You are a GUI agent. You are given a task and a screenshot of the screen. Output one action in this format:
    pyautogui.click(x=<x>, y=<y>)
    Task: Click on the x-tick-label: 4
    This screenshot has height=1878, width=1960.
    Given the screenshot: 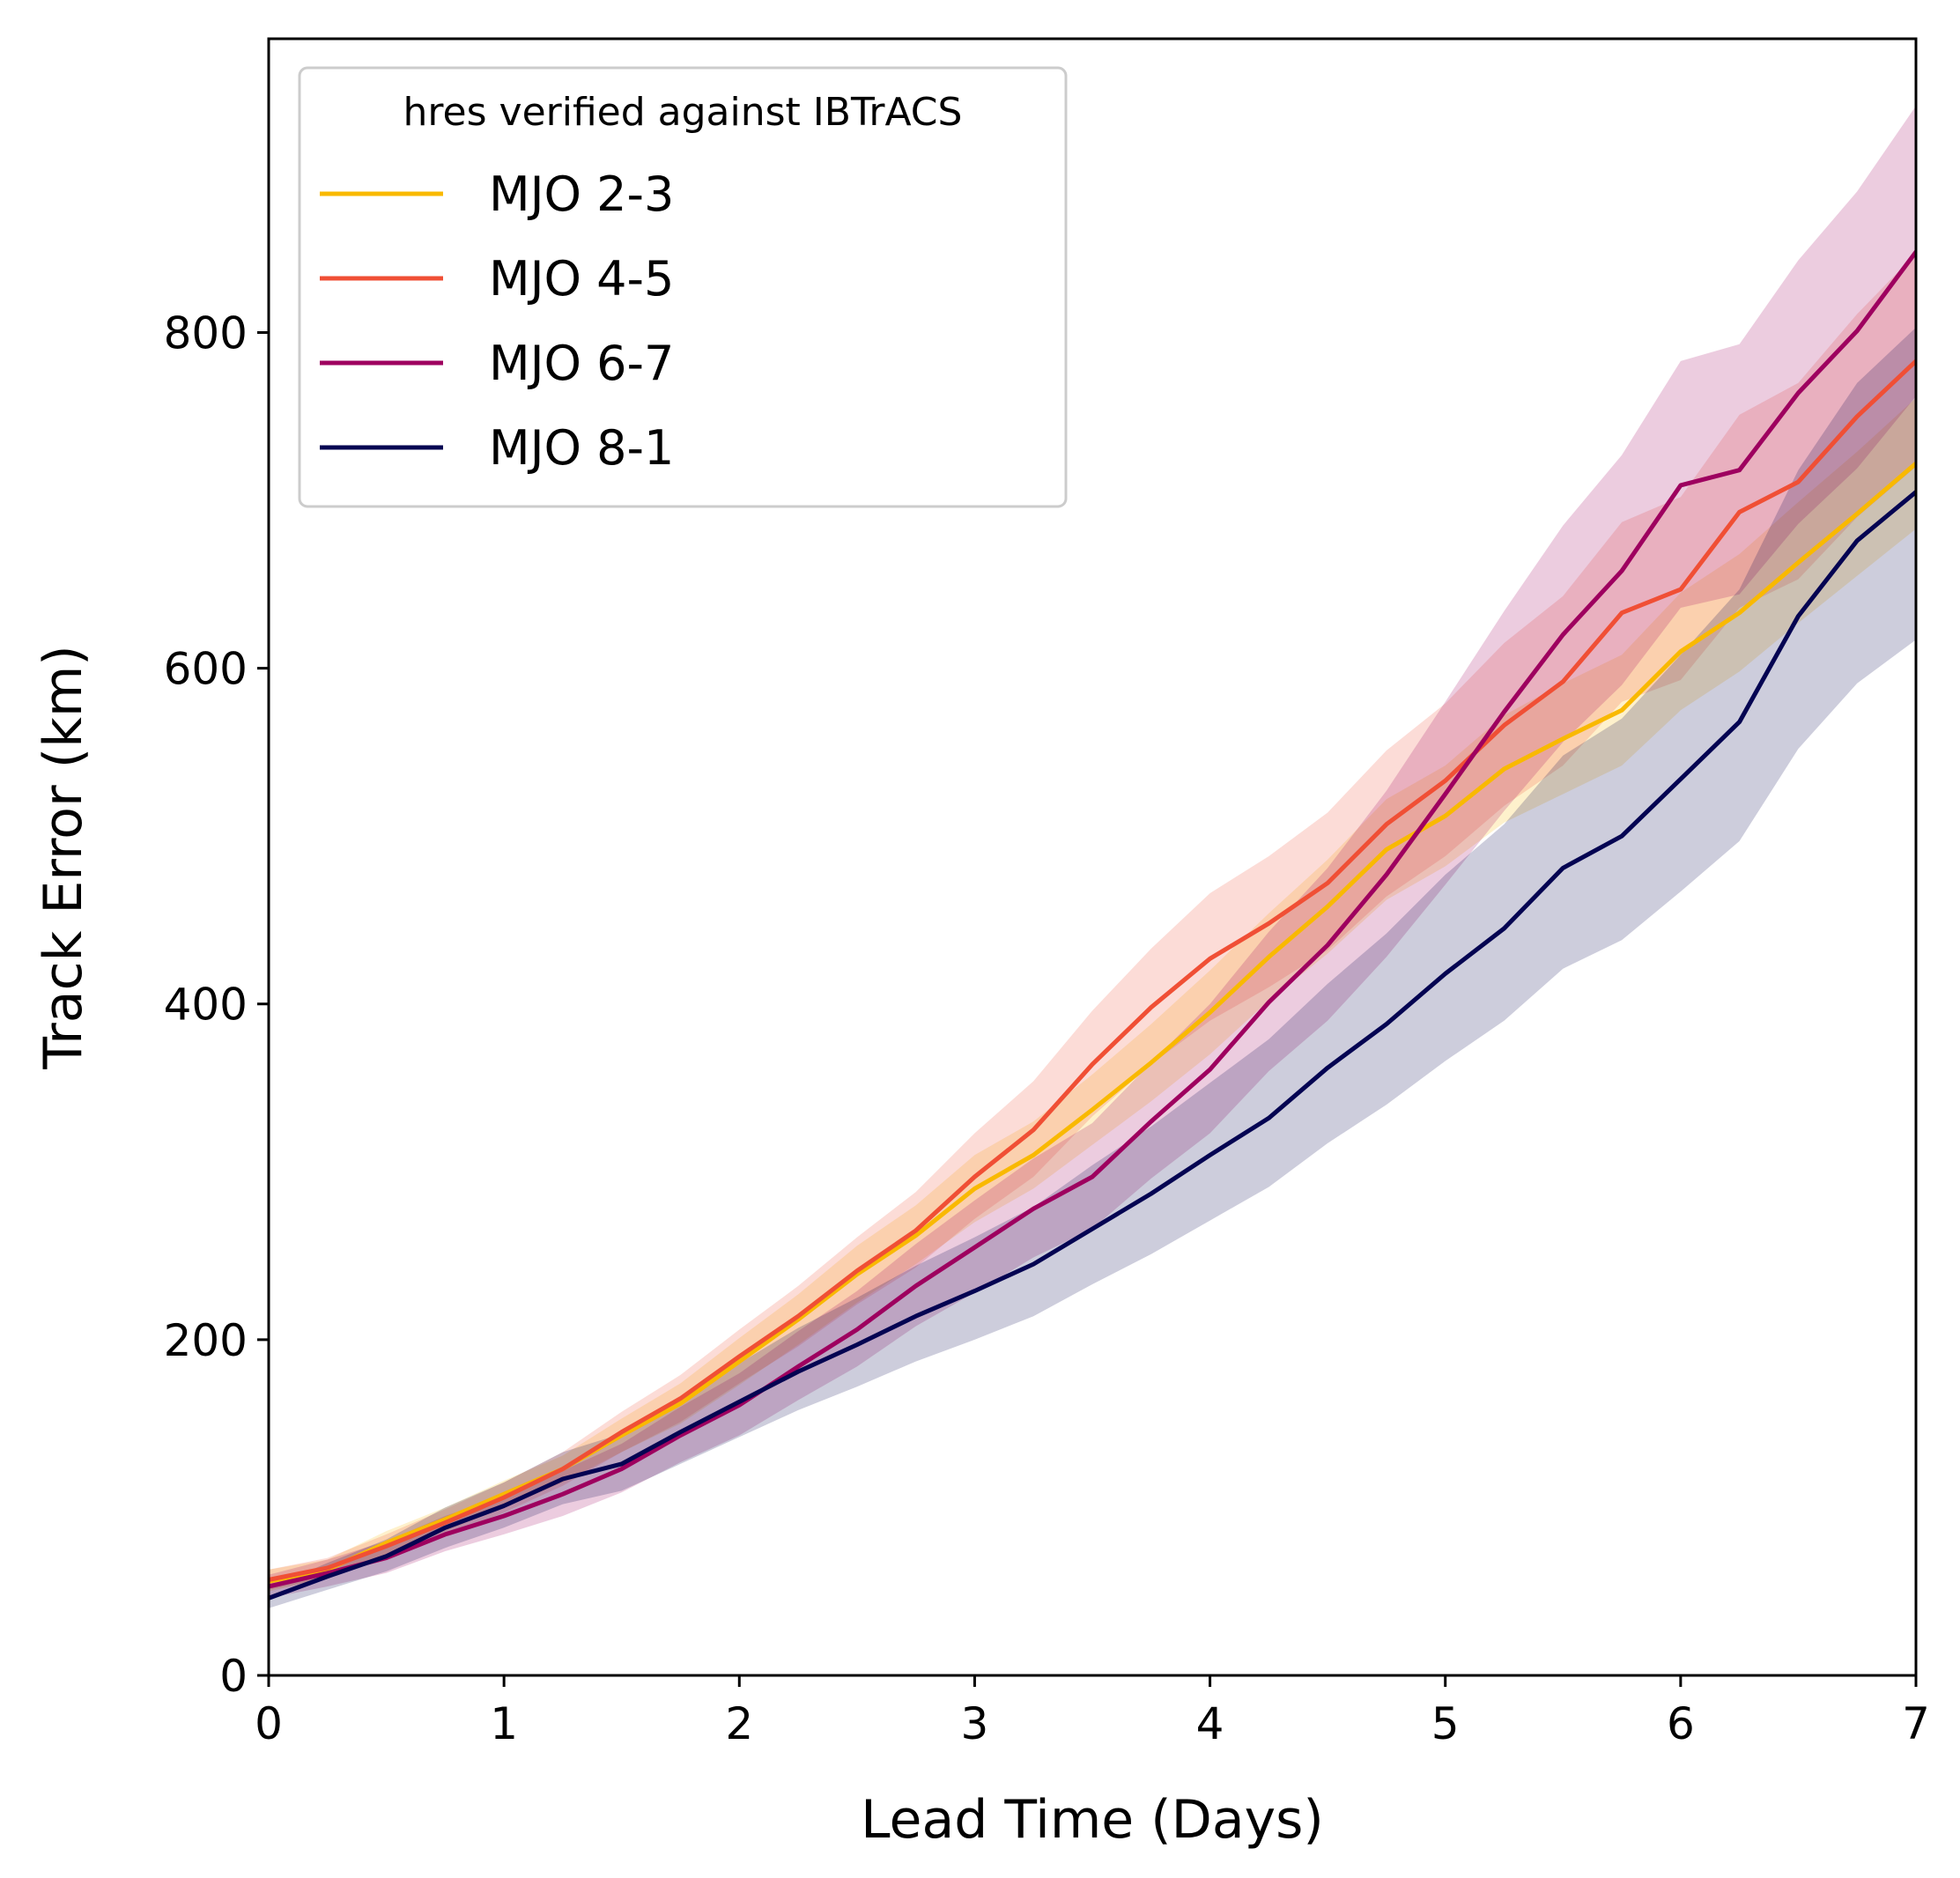 What is the action you would take?
    pyautogui.click(x=1210, y=1723)
    